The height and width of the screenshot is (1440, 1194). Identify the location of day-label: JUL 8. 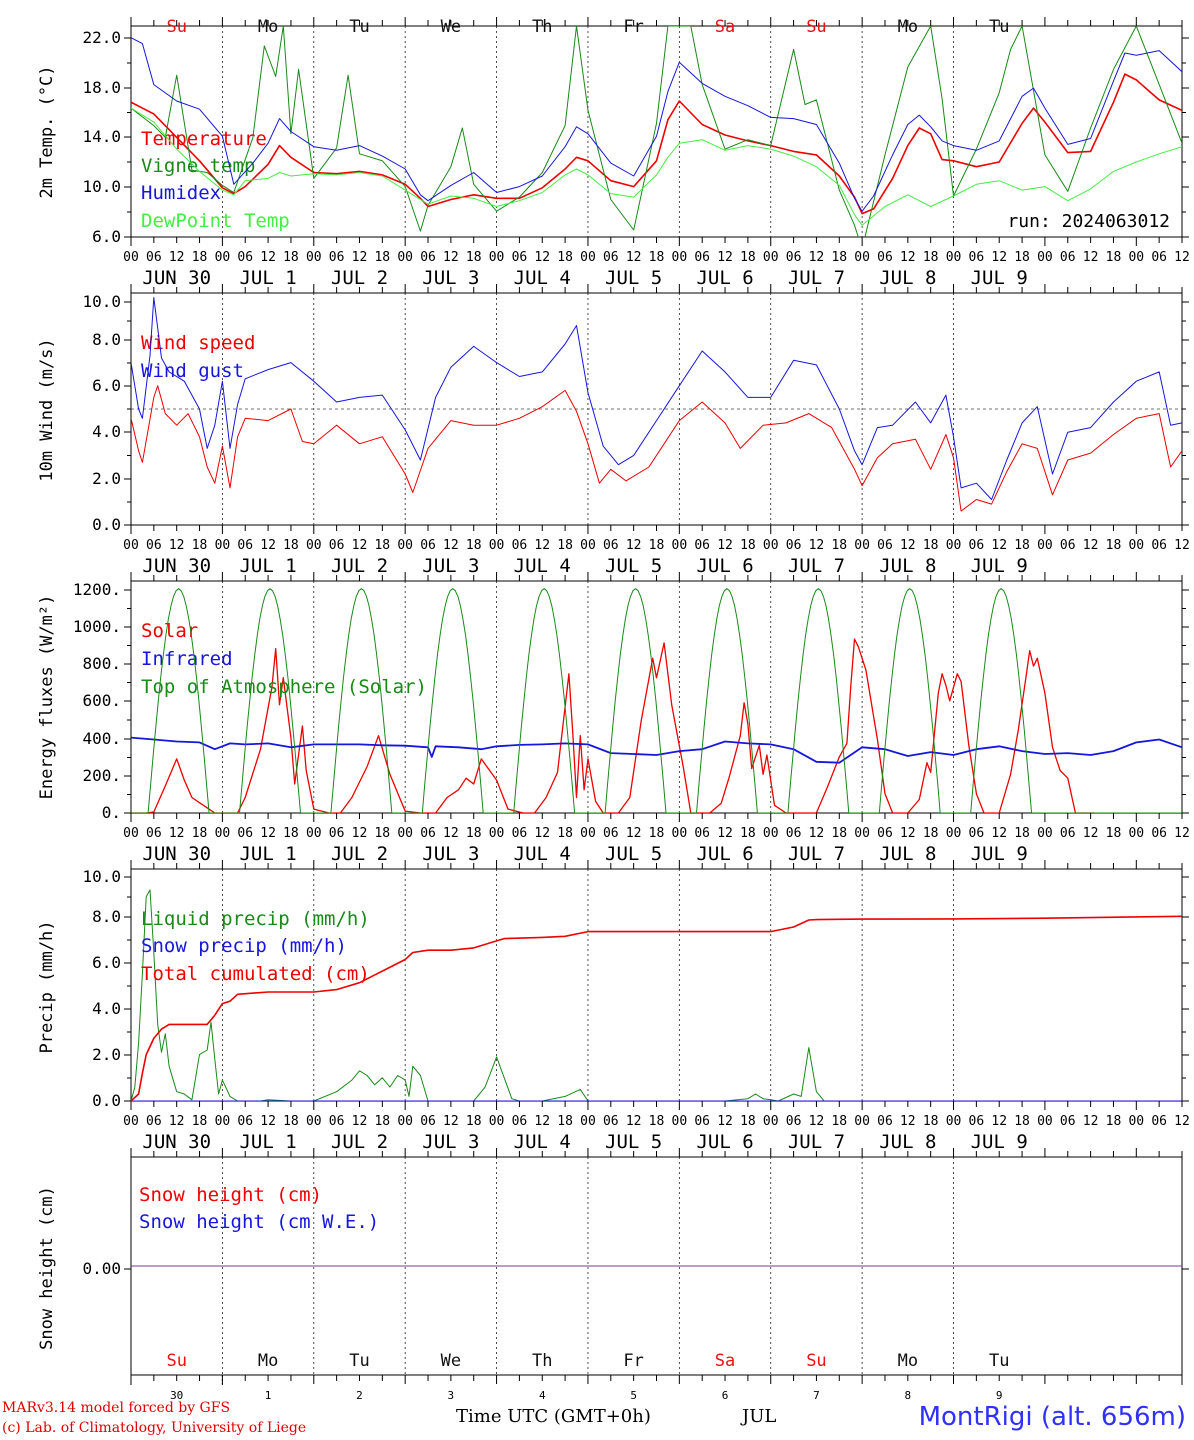
(907, 566).